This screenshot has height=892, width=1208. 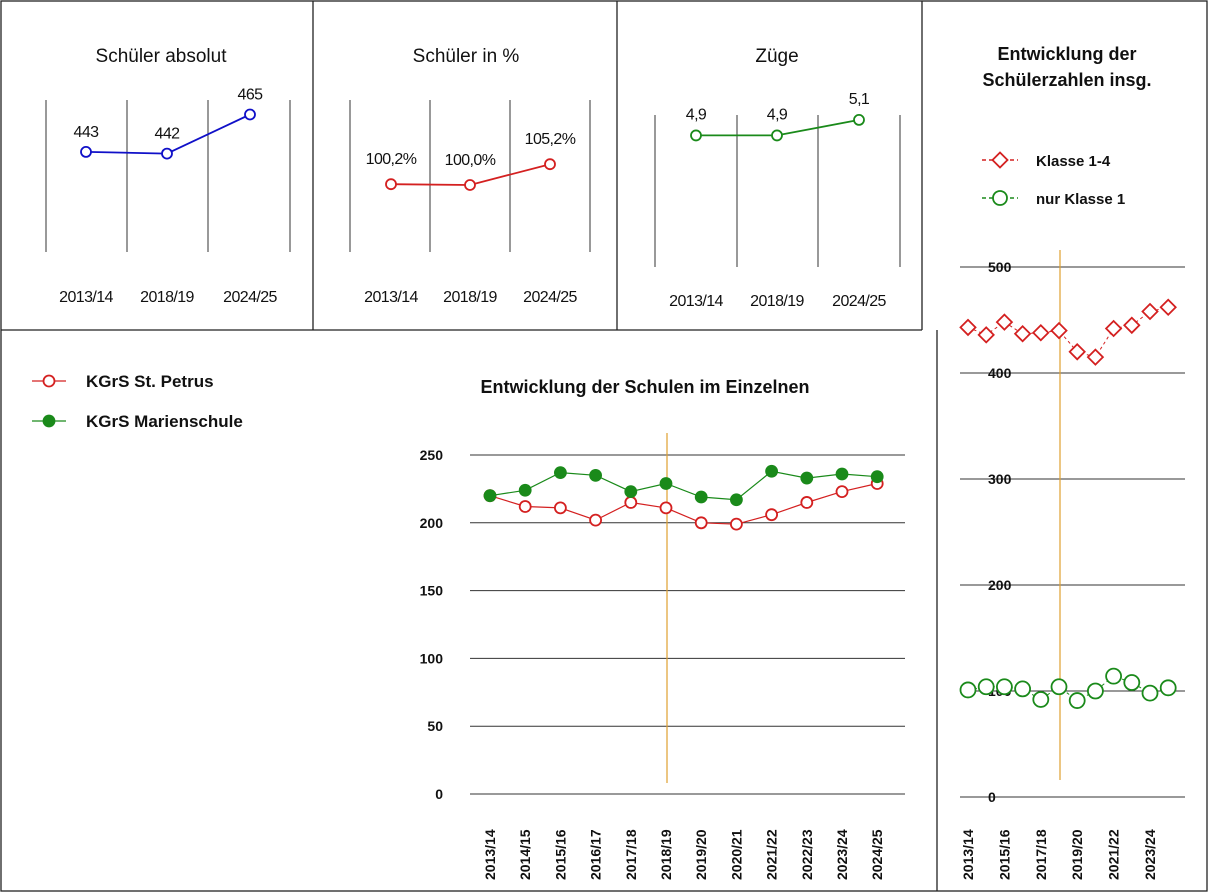 What do you see at coordinates (777, 114) in the screenshot?
I see `panel3-data-label-2: 4,9` at bounding box center [777, 114].